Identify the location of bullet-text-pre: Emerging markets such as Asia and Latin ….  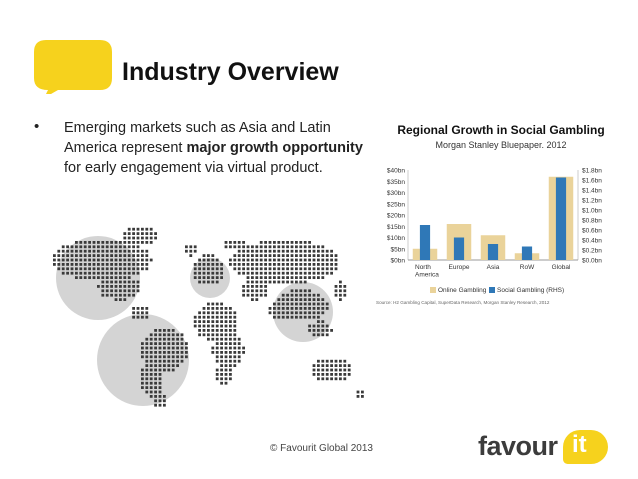
(197, 138).